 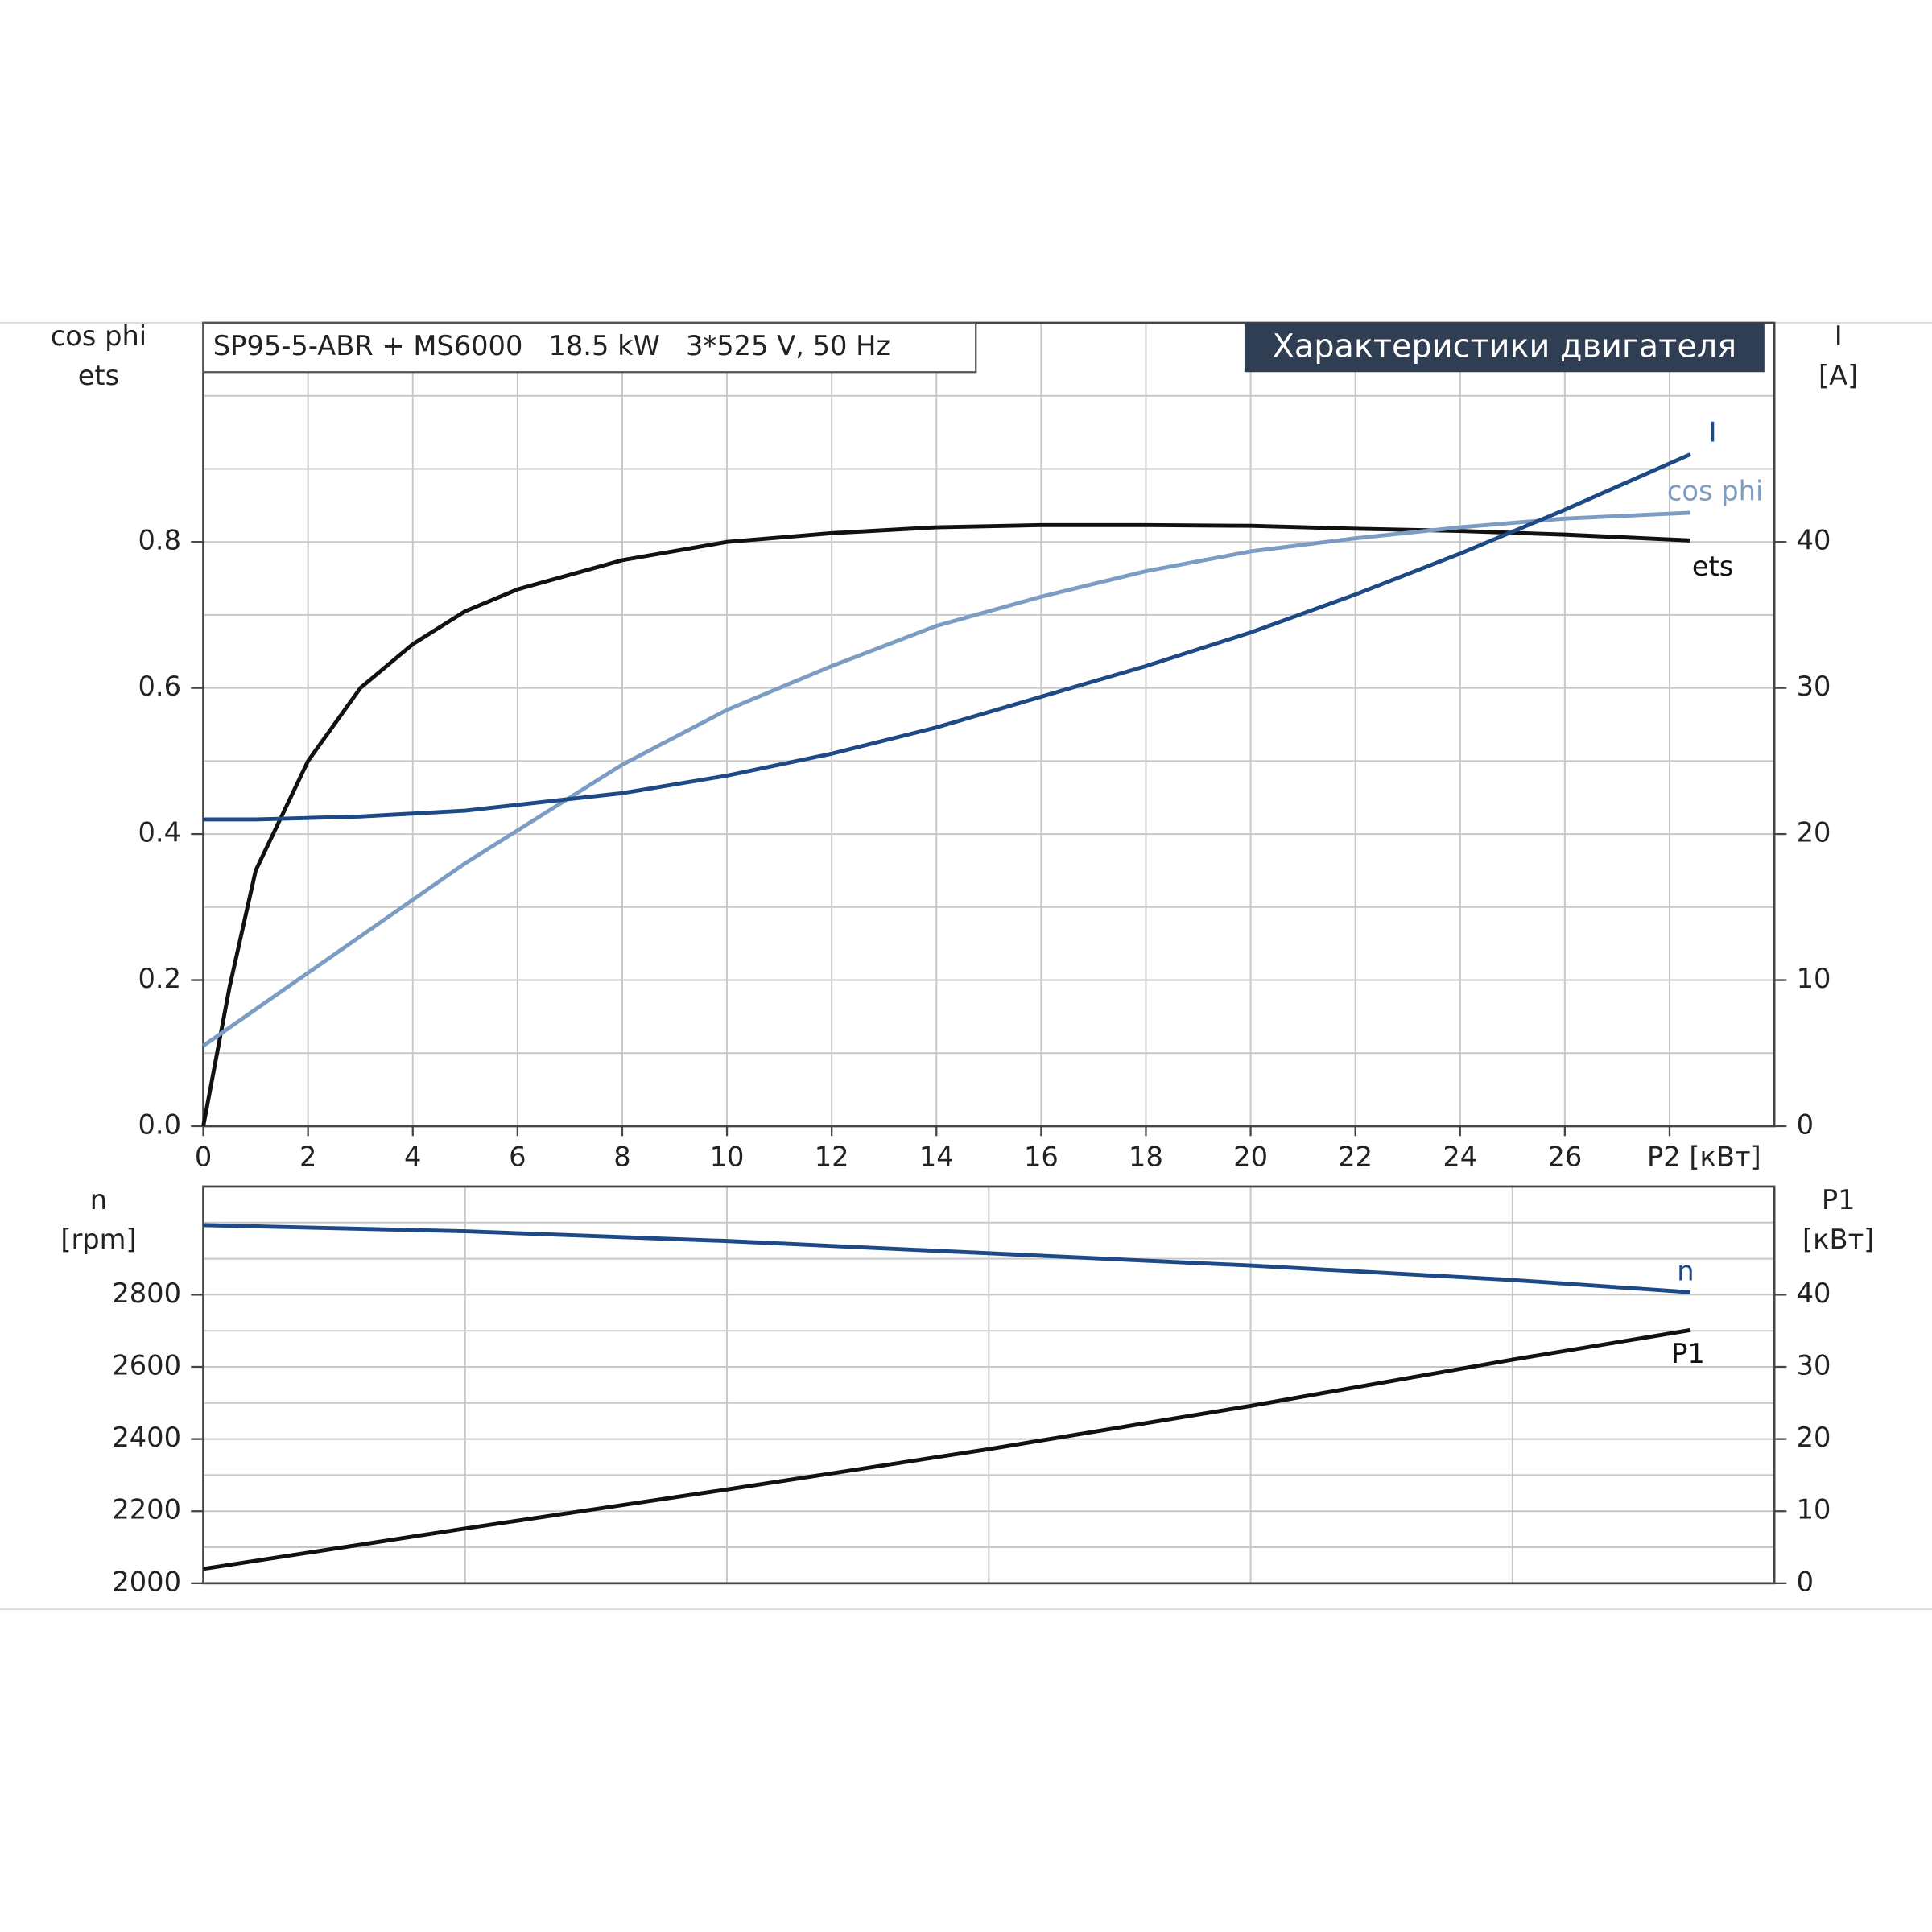 I want to click on title-box, so click(x=589, y=347).